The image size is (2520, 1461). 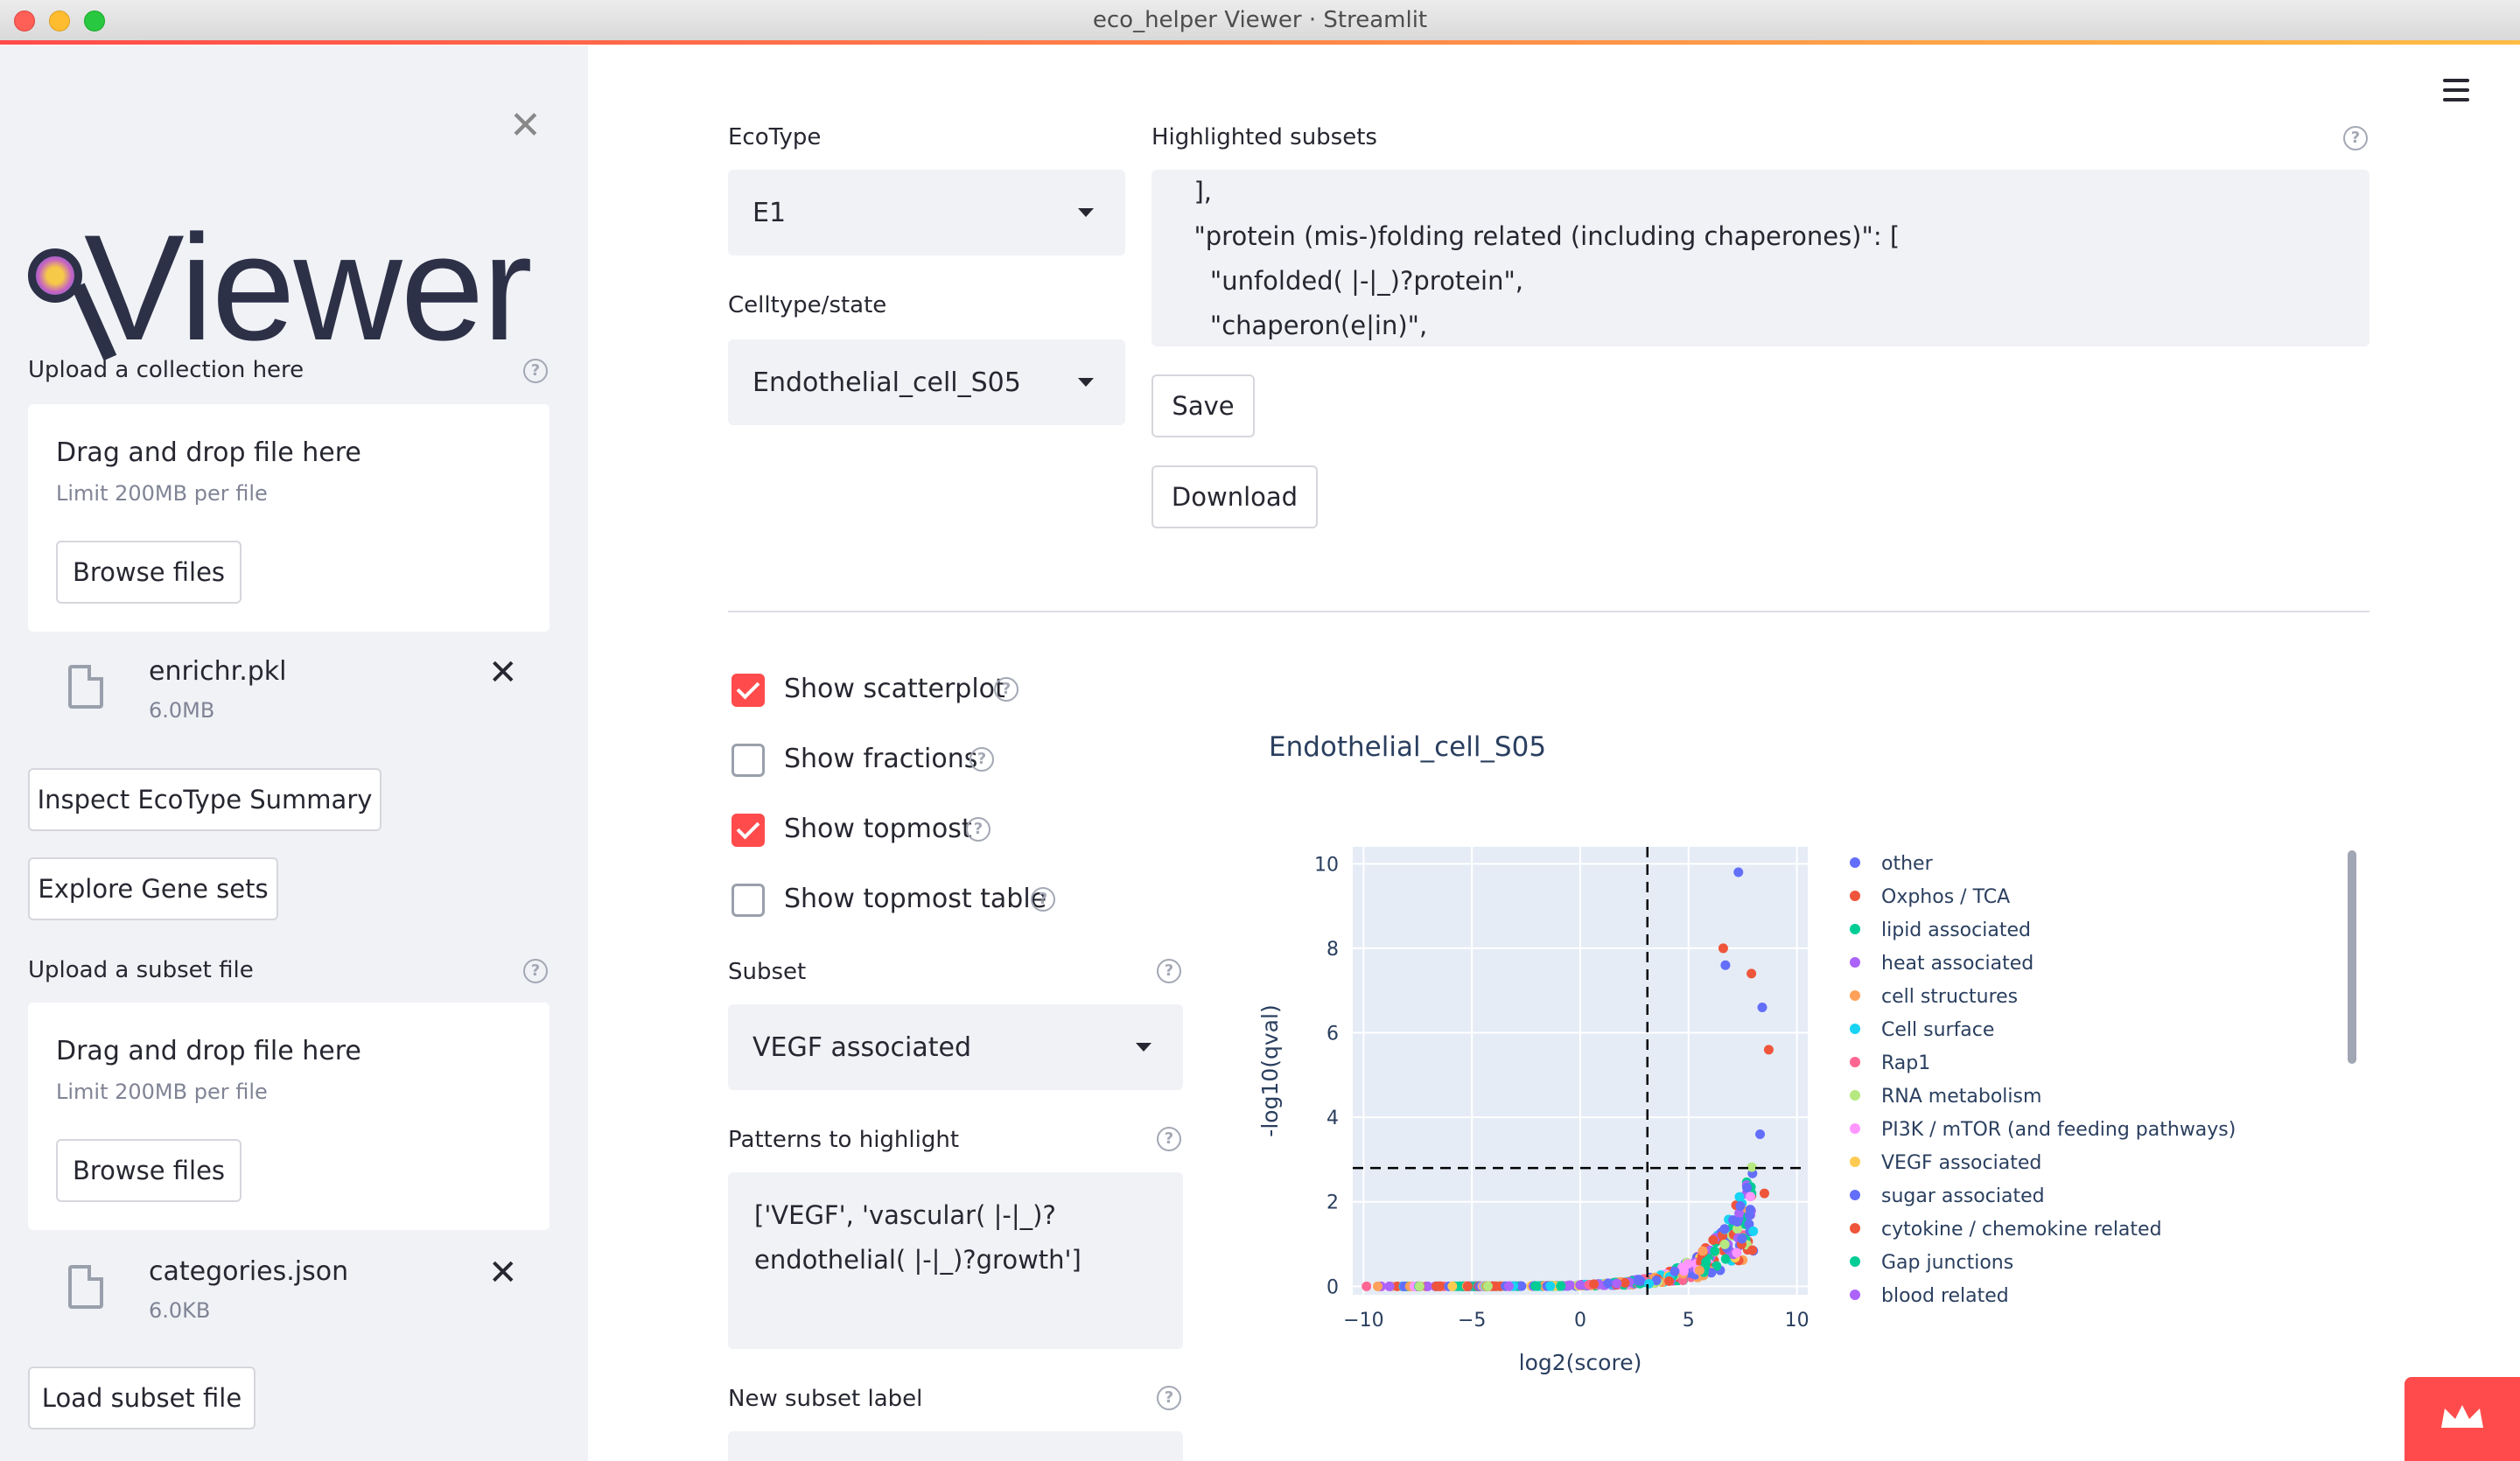 I want to click on legend-entry: Cell surface, so click(x=1937, y=1030).